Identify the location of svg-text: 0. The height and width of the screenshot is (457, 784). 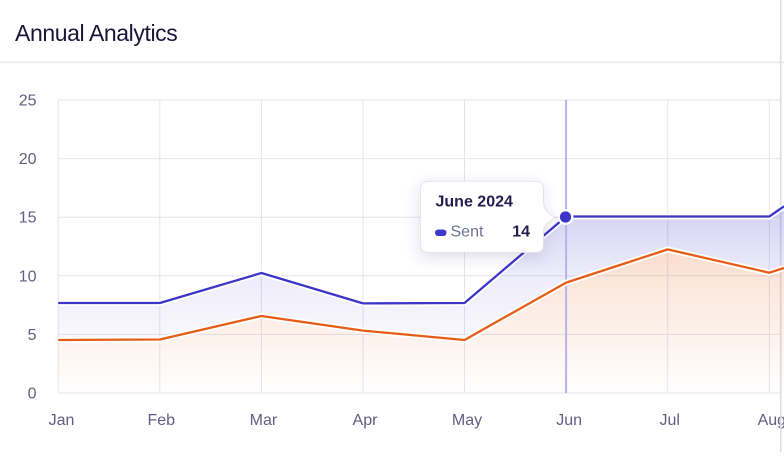
(32, 394).